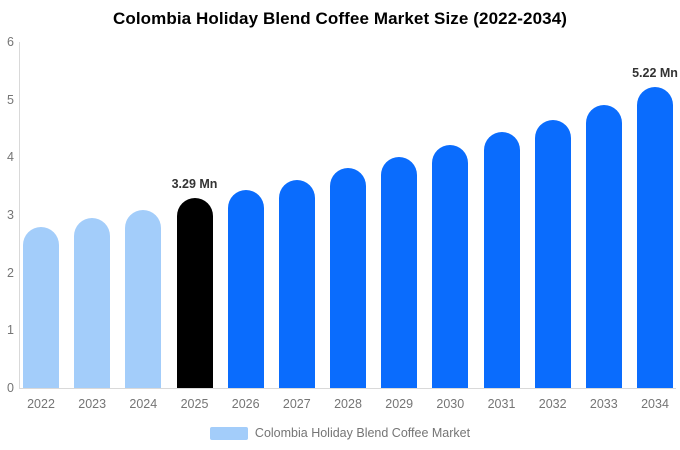  What do you see at coordinates (10, 99) in the screenshot?
I see `y-tick-label-5: 5` at bounding box center [10, 99].